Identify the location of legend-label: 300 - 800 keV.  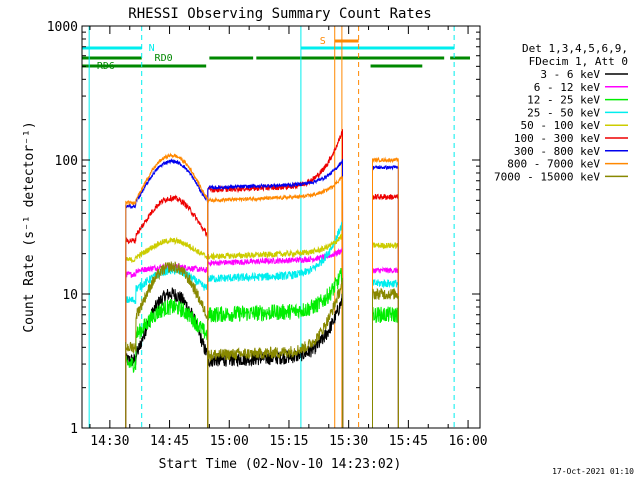
(557, 151).